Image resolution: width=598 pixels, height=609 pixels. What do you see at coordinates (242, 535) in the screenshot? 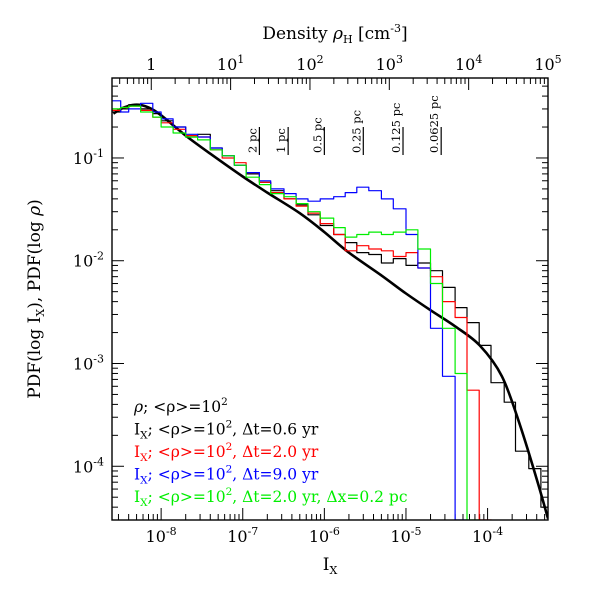
I see `x-tick-label: 10⁻⁷` at bounding box center [242, 535].